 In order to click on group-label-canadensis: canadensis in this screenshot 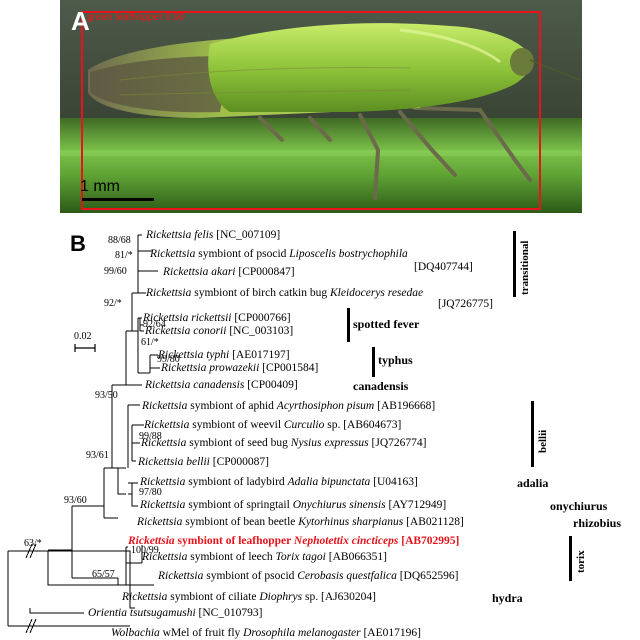, I will do `click(381, 386)`.